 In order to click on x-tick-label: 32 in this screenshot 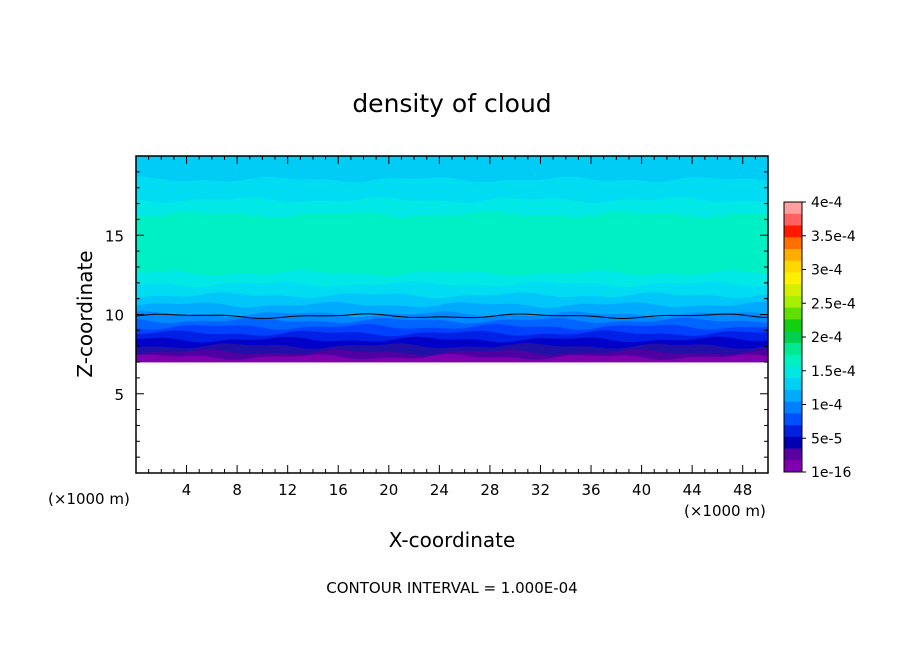, I will do `click(540, 490)`.